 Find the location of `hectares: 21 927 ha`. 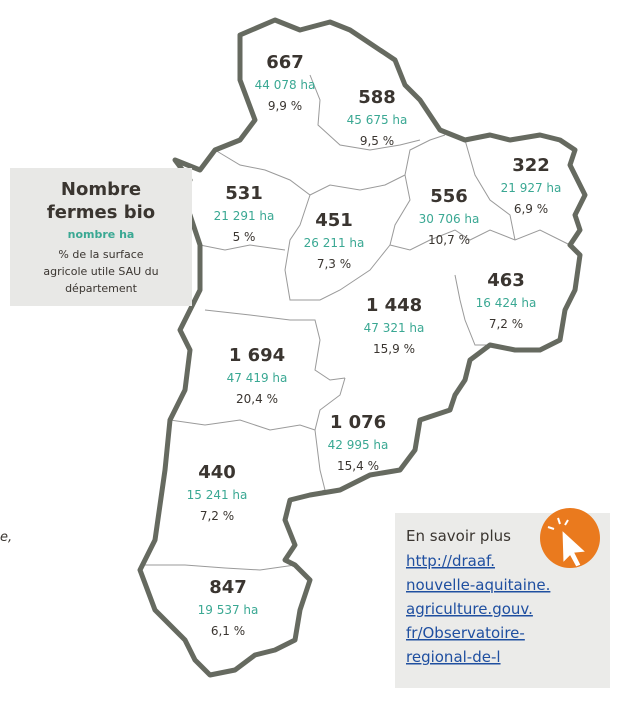

hectares: 21 927 ha is located at coordinates (531, 188).